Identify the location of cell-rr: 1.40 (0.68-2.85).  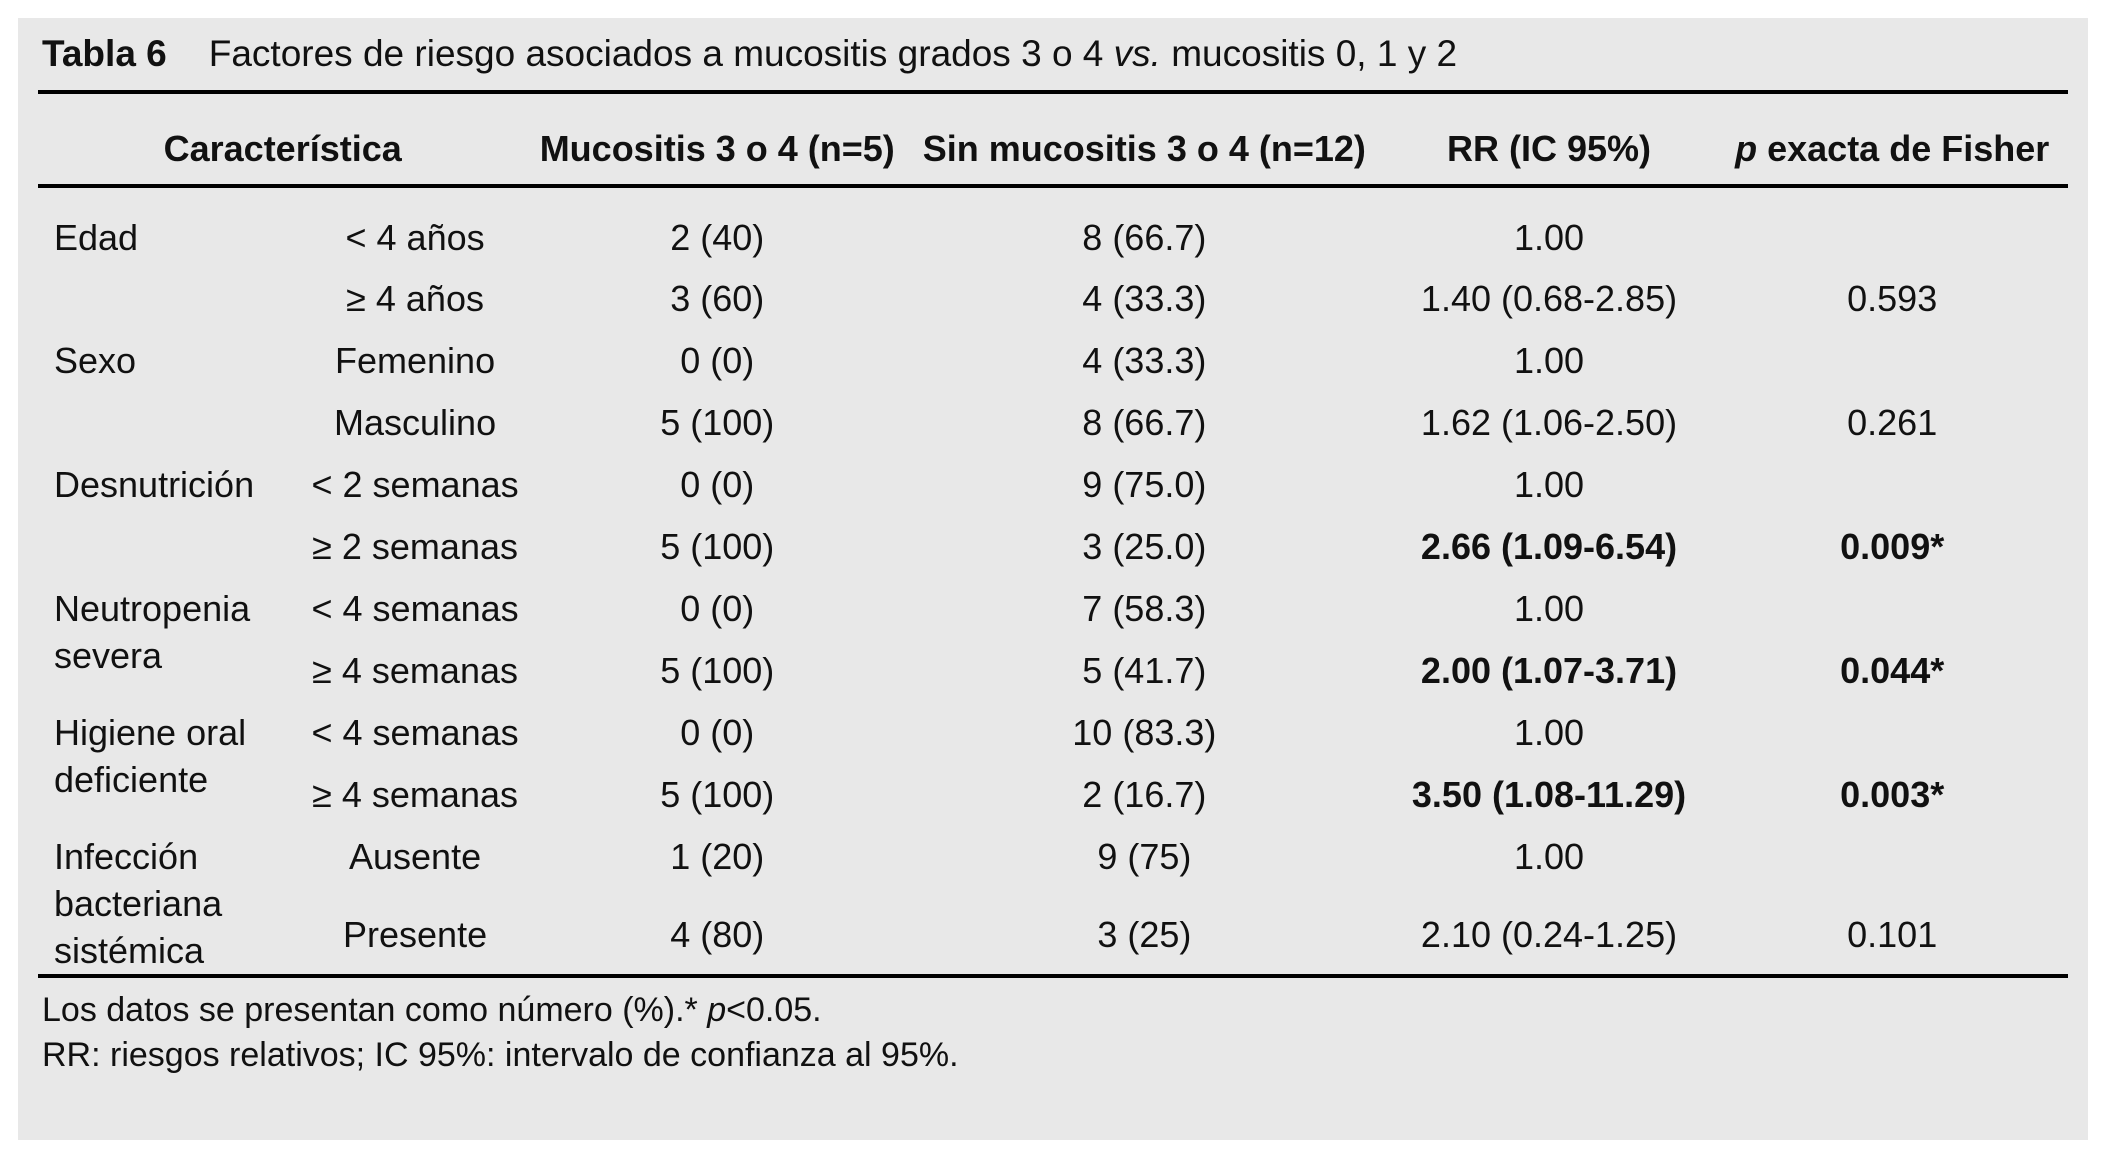
(1549, 298).